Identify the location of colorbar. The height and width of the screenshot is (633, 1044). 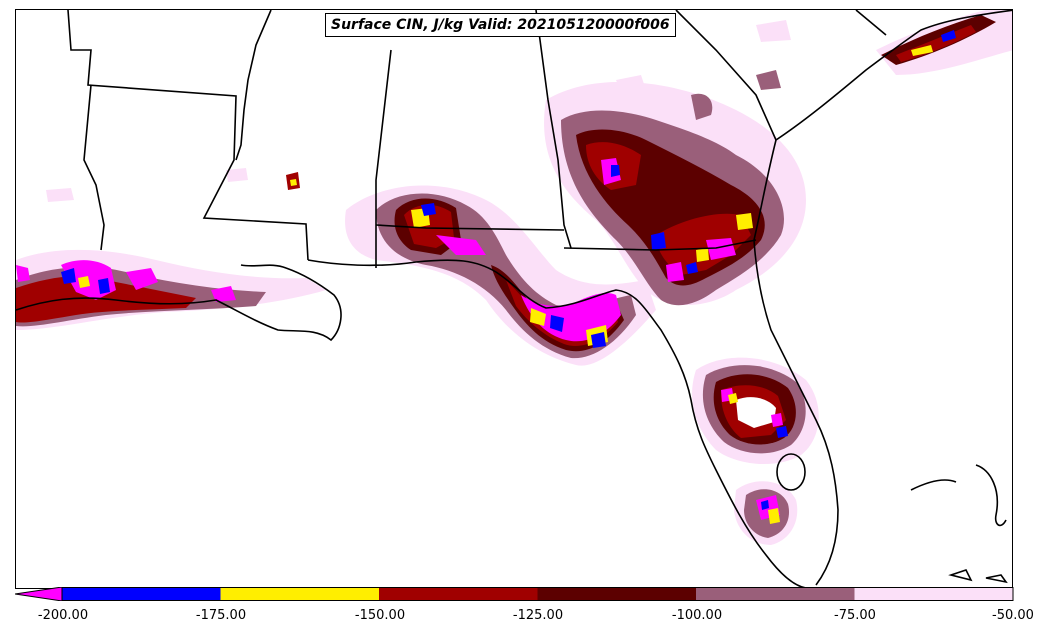
(514, 594).